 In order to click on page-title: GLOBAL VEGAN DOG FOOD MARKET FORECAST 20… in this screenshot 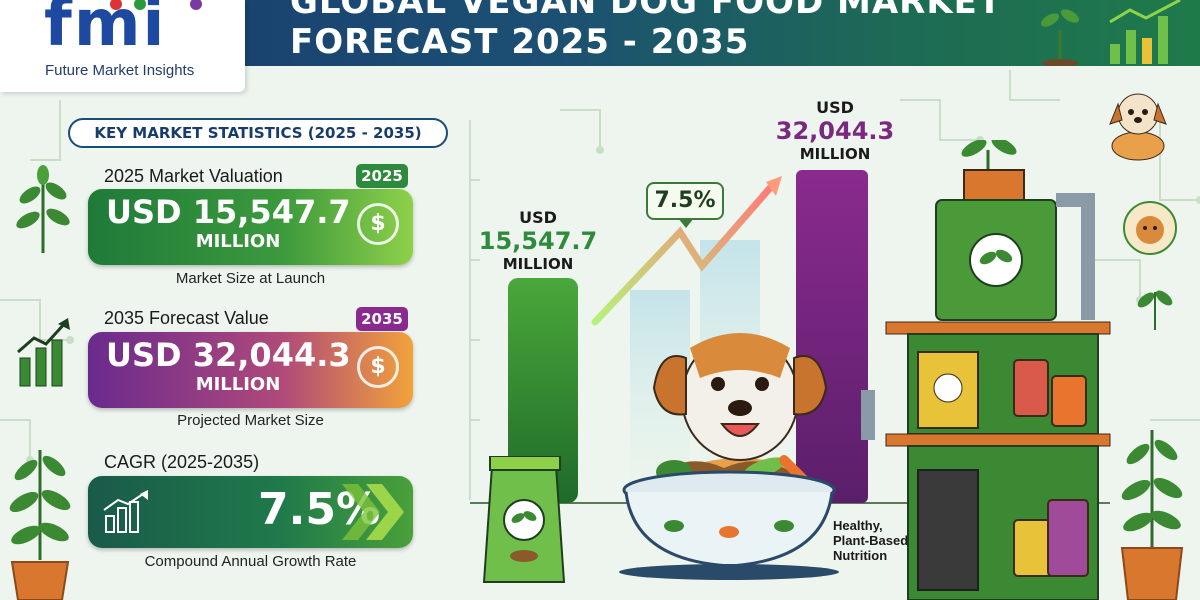, I will do `click(660, 31)`.